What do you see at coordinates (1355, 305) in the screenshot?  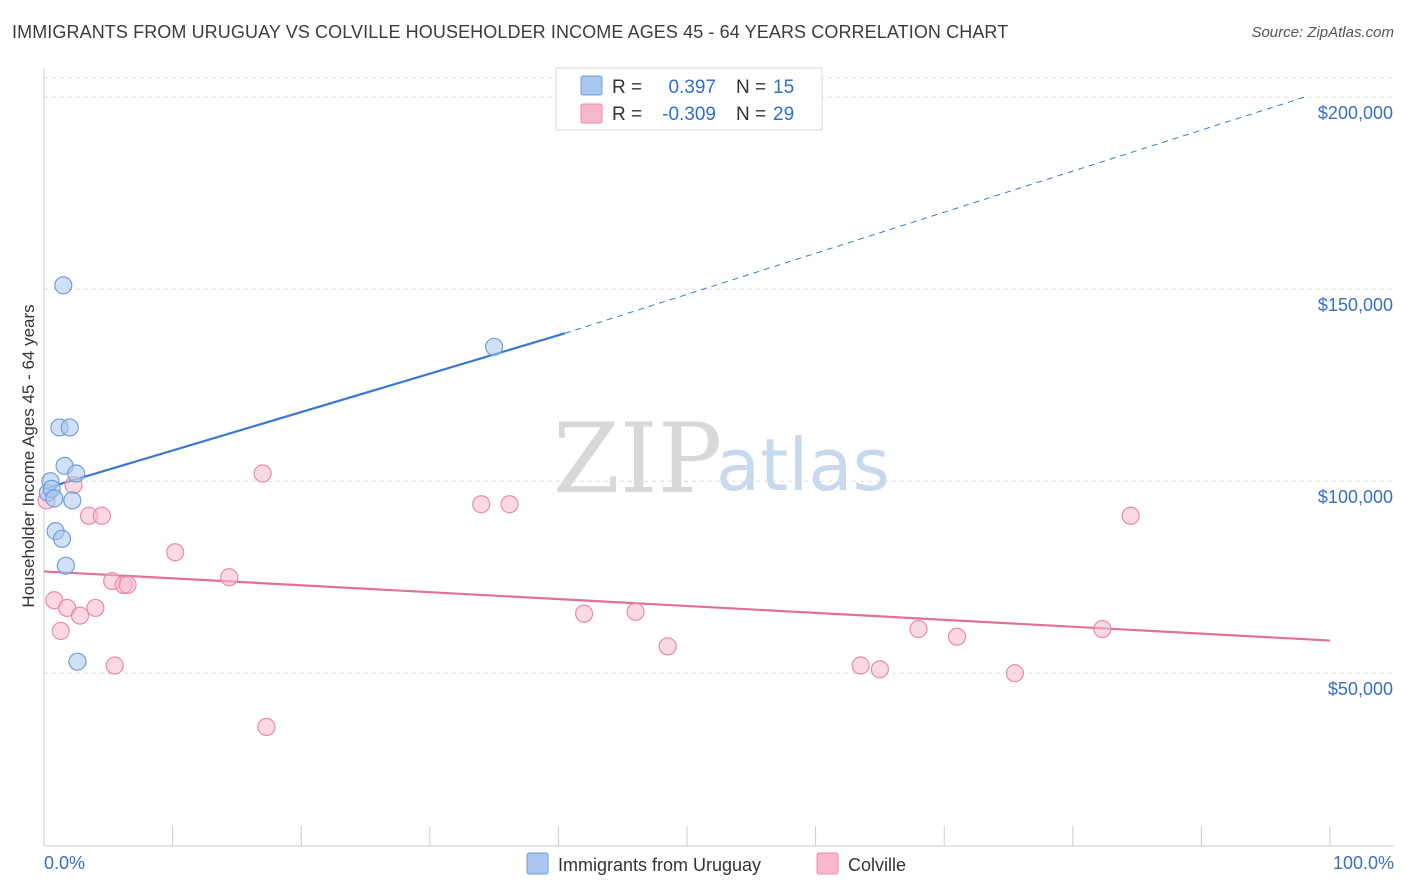 I see `y-tick-label: $150,000` at bounding box center [1355, 305].